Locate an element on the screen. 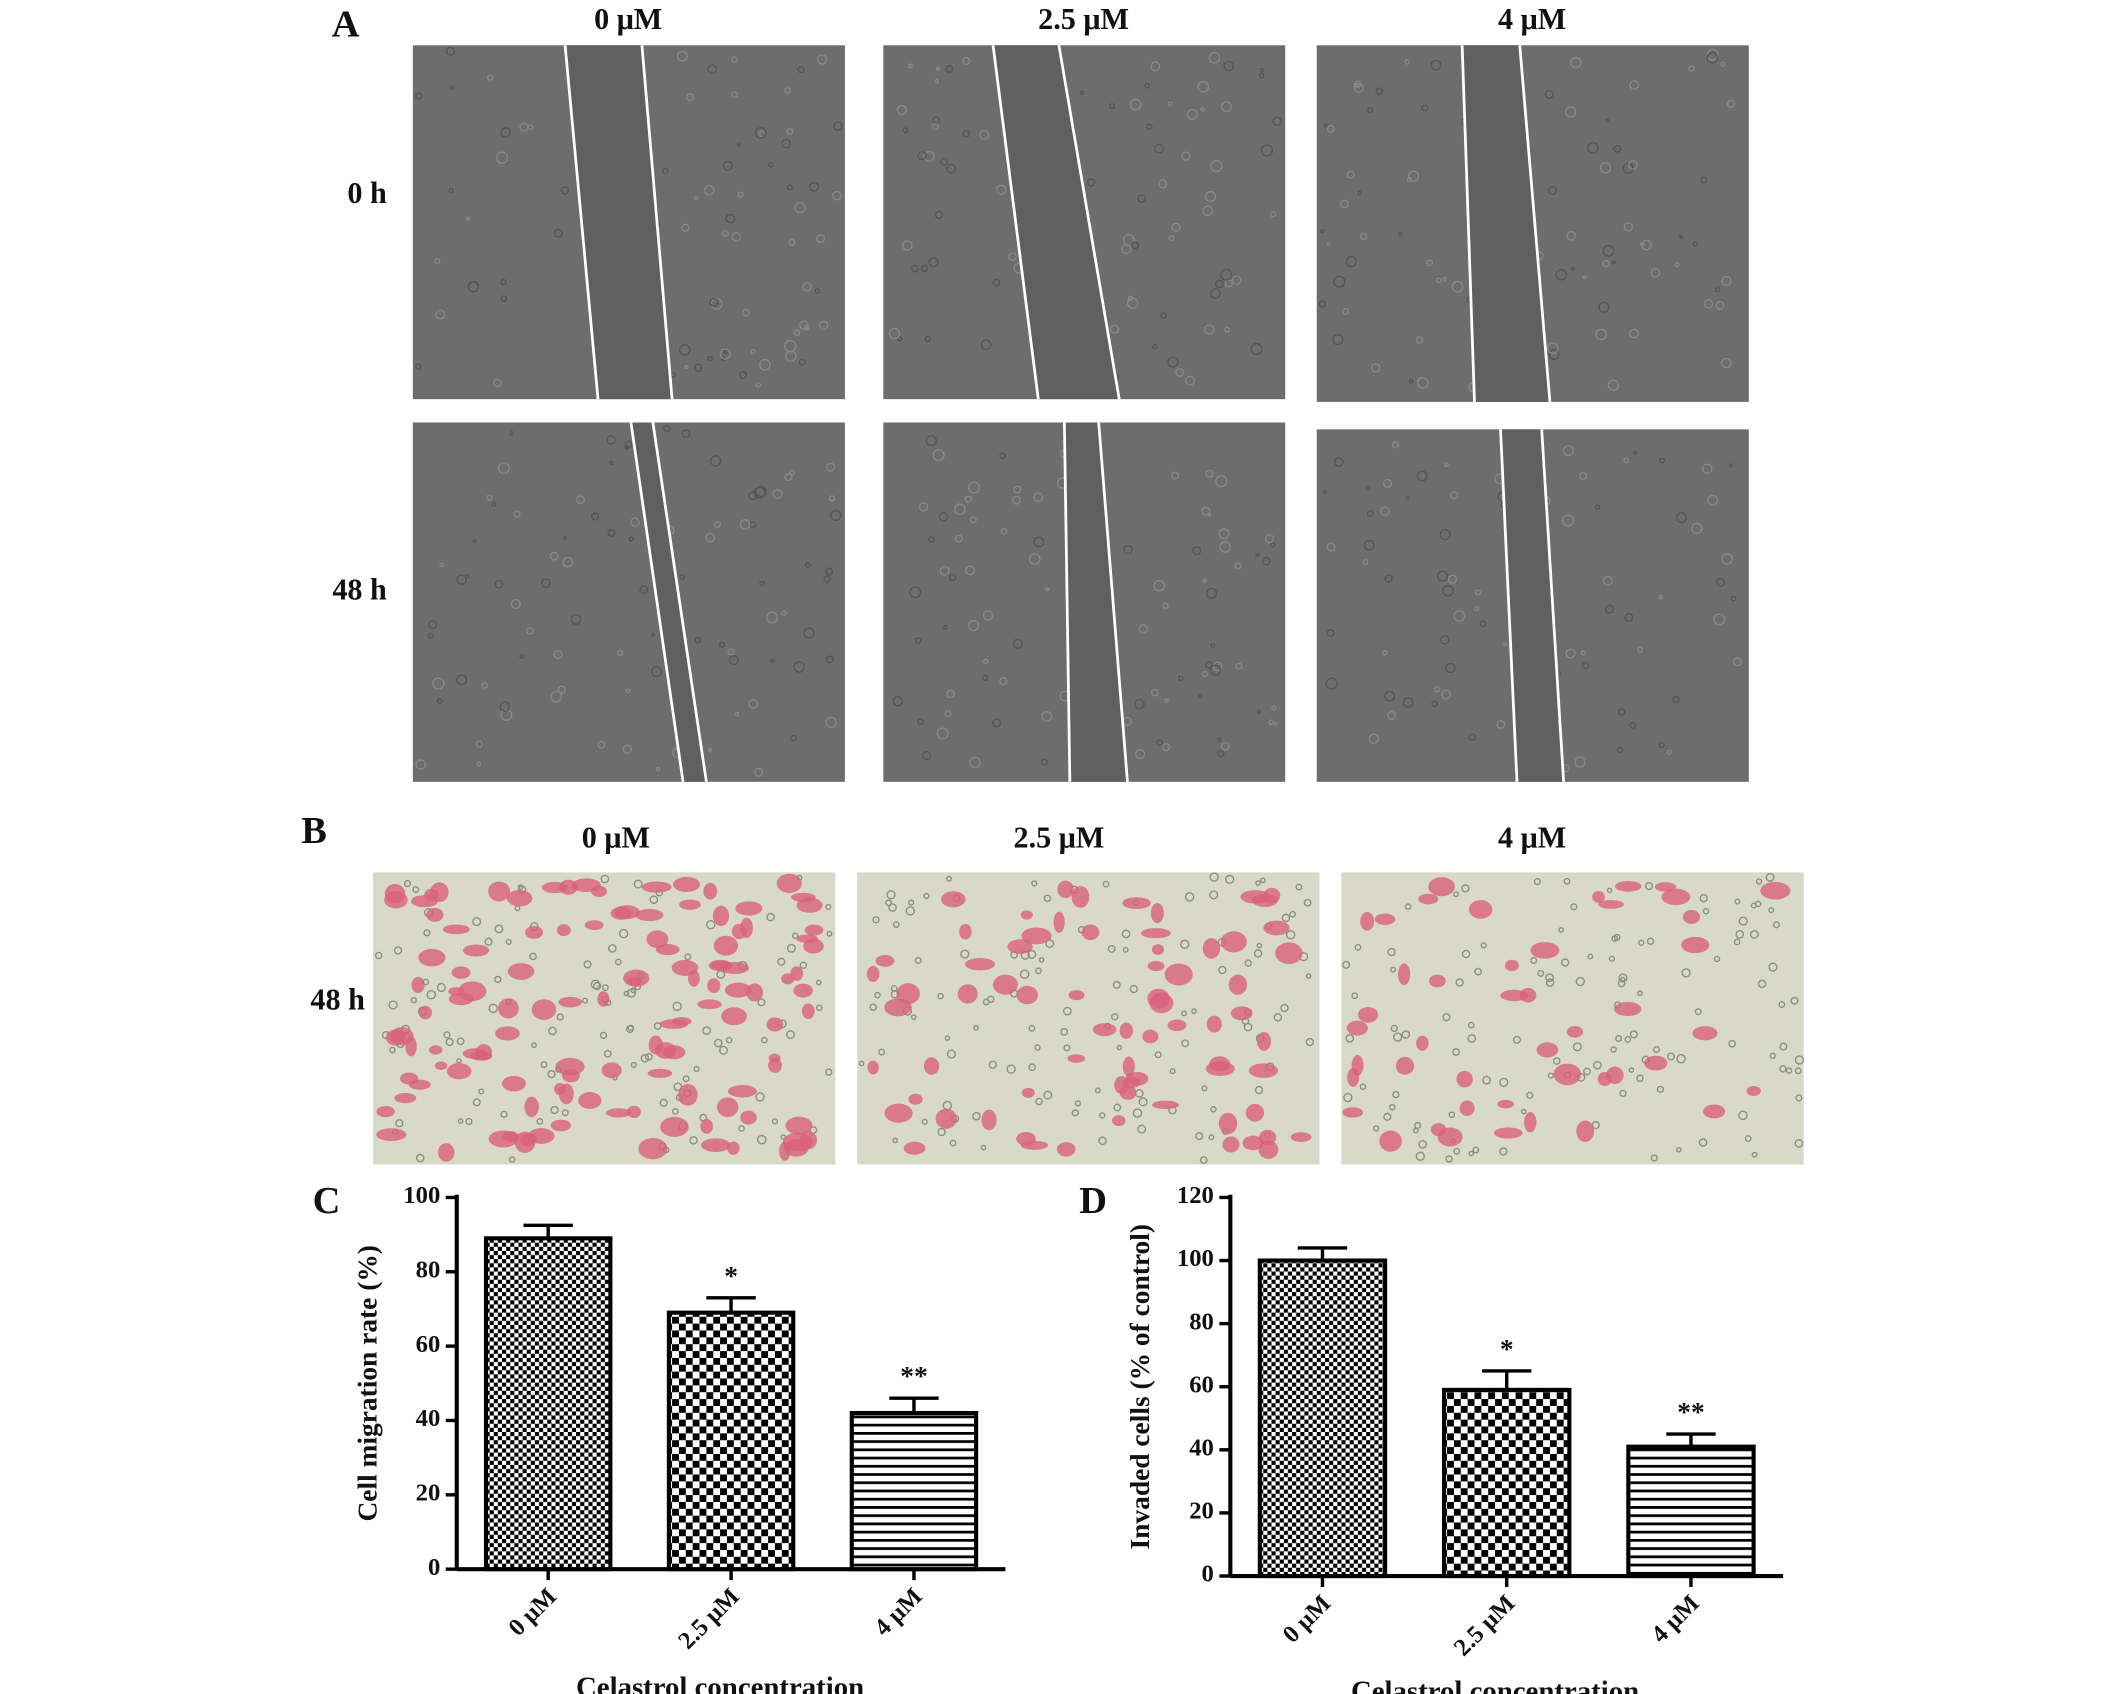 The width and height of the screenshot is (2126, 1694). x-tick-label: 2.5 μM is located at coordinates (709, 1619).